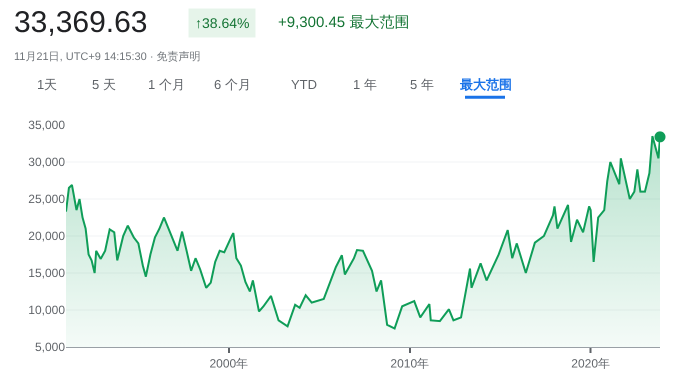  I want to click on y-tick-label: 25,000, so click(47, 199).